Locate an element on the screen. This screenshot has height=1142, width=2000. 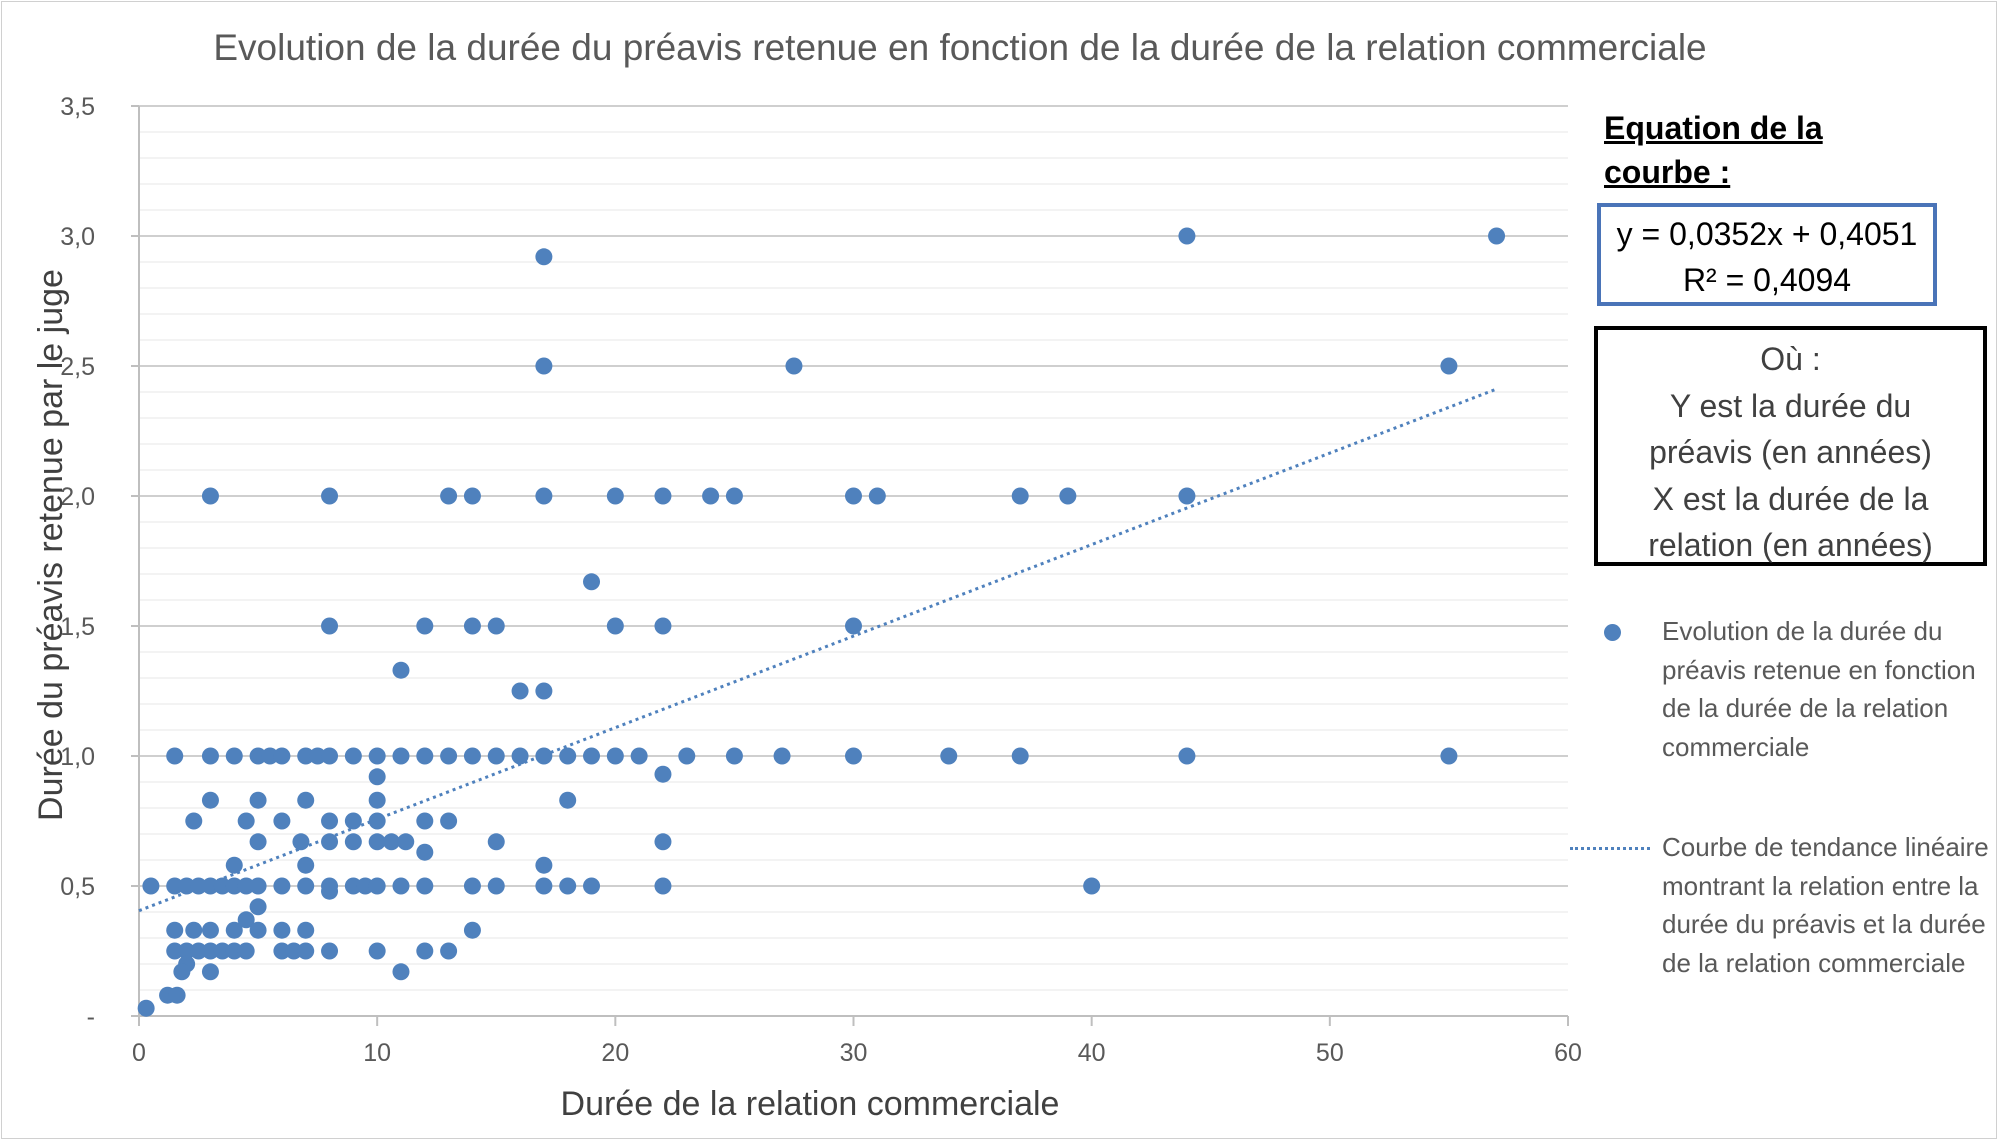
y-tick-label: 1,0 is located at coordinates (77, 757).